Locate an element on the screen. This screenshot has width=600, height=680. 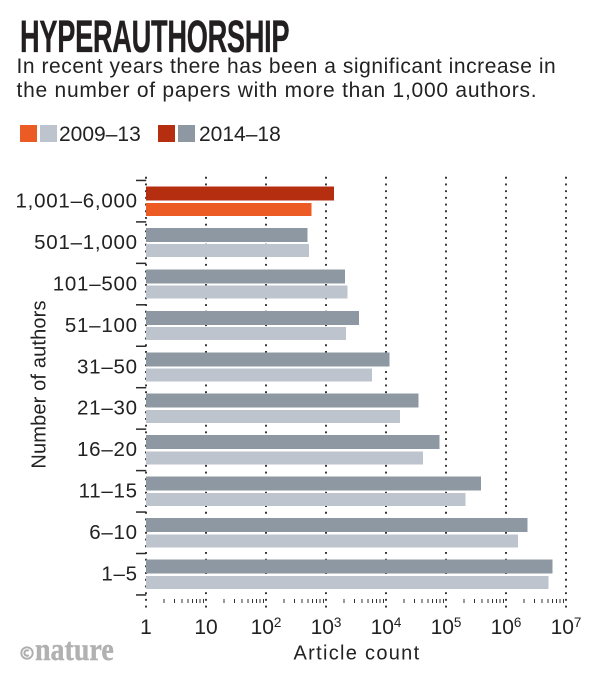
svg-text: 1,001–6,000 is located at coordinates (77, 200).